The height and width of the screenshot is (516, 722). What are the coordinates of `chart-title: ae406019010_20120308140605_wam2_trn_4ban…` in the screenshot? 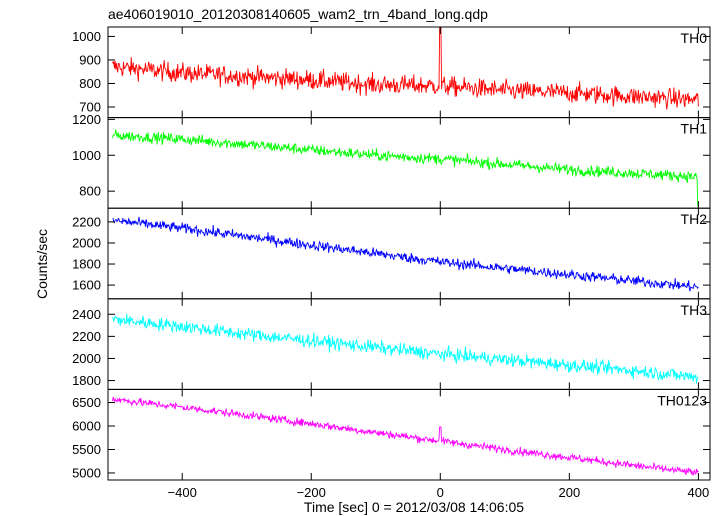 It's located at (298, 14).